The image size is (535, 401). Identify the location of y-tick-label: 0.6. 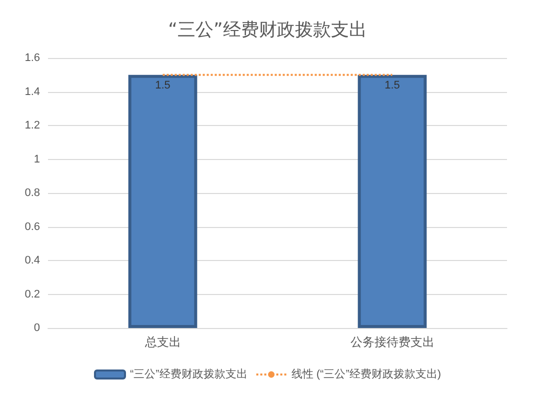
(32, 226).